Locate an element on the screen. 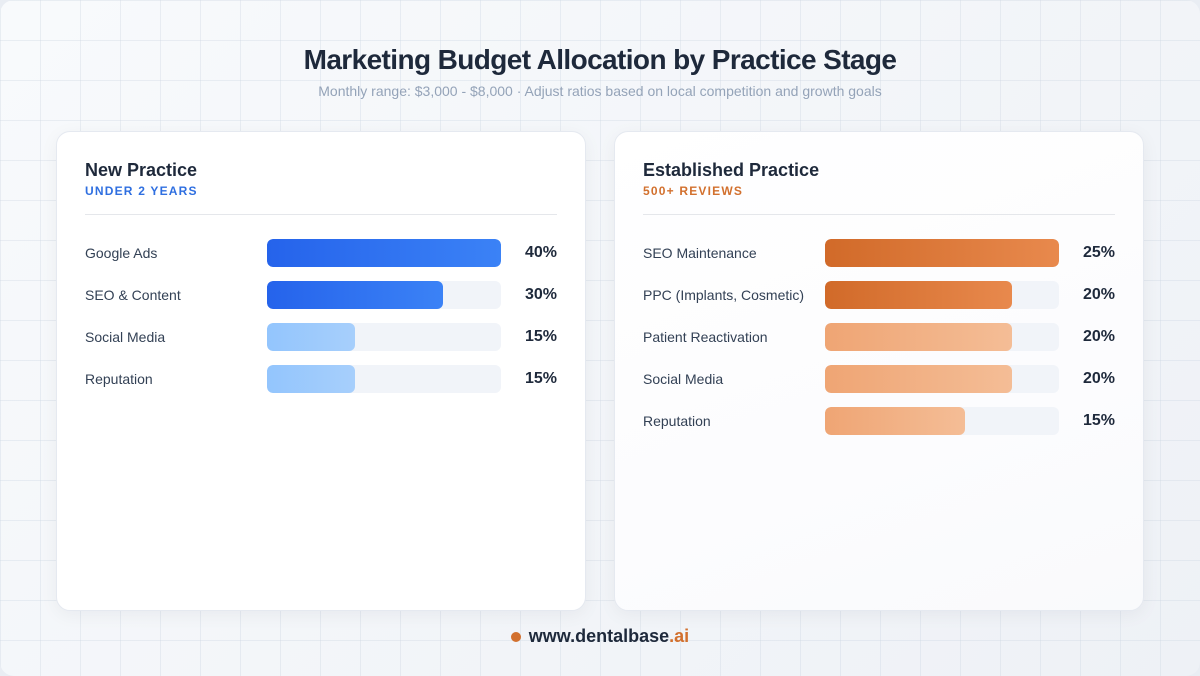 The height and width of the screenshot is (676, 1200). bar-row: SEO & Content 30% is located at coordinates (321, 295).